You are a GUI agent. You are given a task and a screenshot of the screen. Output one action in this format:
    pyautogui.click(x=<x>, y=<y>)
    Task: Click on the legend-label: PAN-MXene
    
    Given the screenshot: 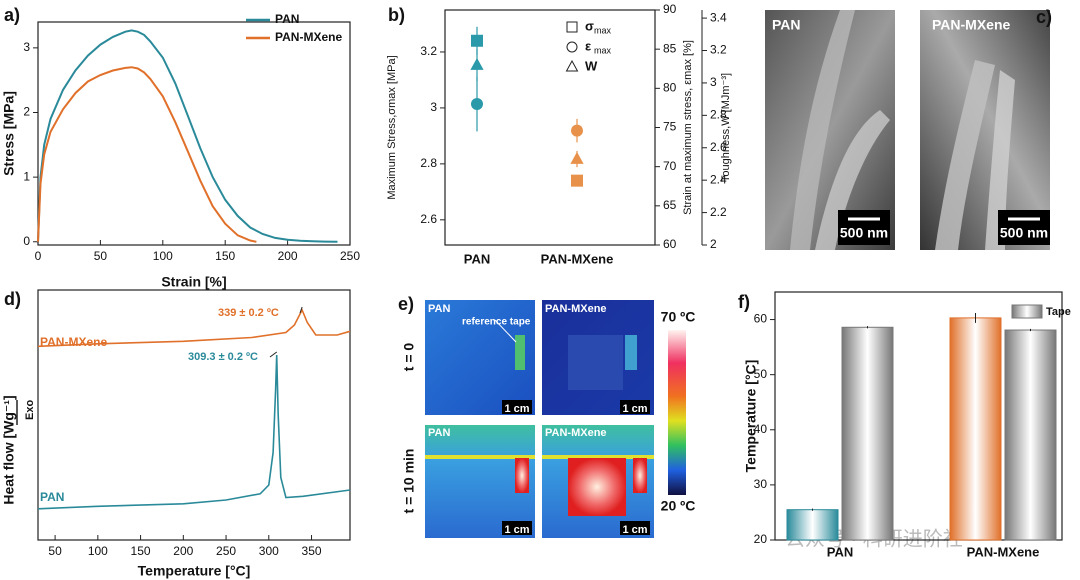 What is the action you would take?
    pyautogui.click(x=308, y=37)
    